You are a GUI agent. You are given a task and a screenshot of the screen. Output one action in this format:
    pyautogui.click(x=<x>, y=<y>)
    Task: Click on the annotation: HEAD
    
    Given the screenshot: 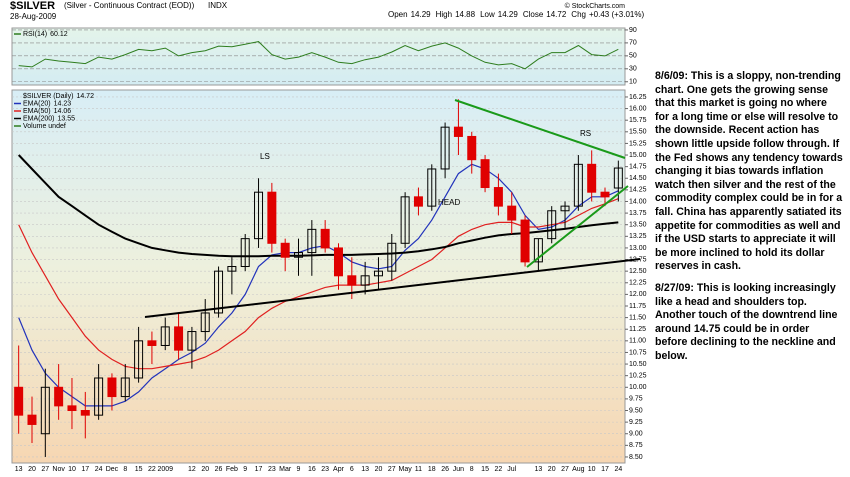 What is the action you would take?
    pyautogui.click(x=449, y=202)
    